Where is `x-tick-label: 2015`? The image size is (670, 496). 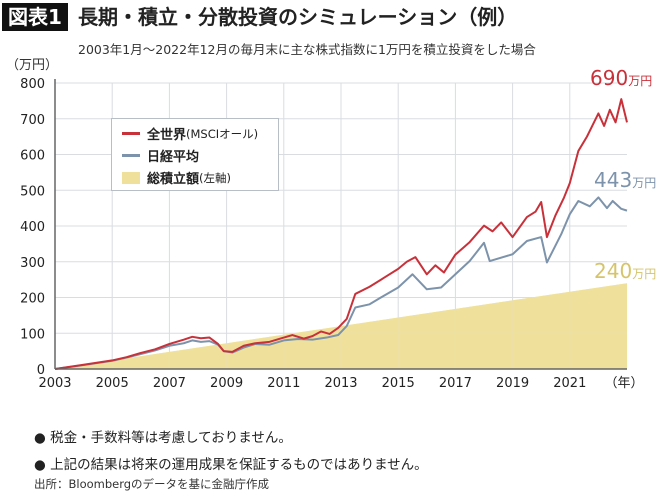
x-tick-label: 2015 is located at coordinates (398, 383).